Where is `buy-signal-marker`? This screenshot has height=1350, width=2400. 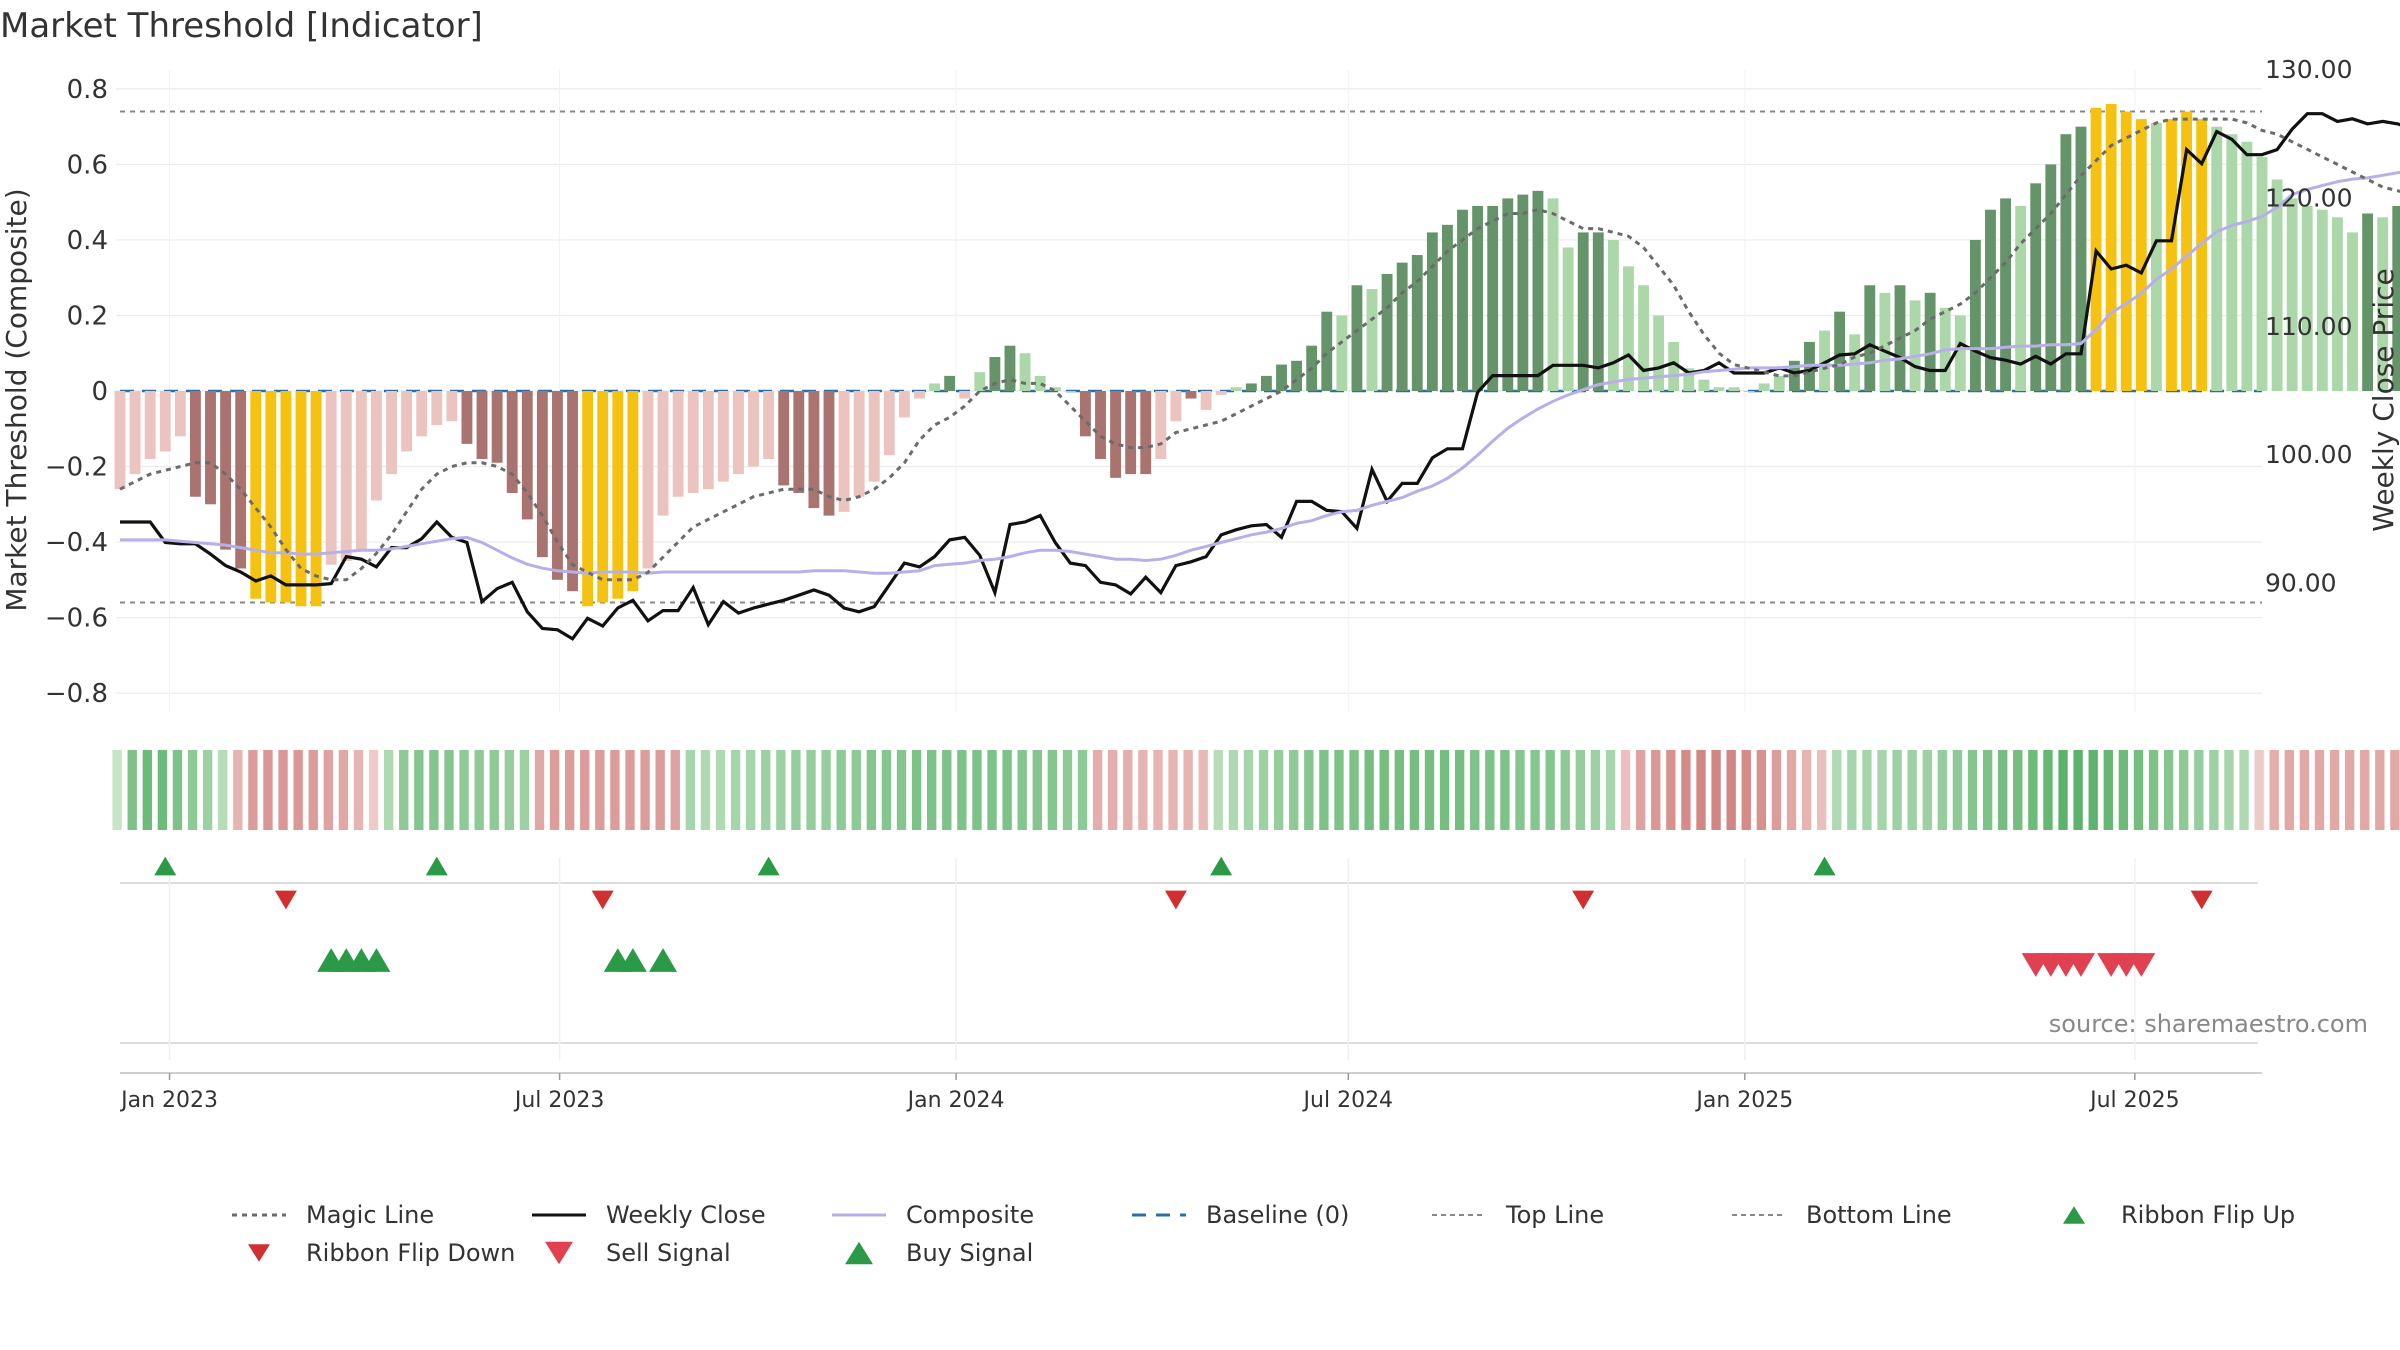 buy-signal-marker is located at coordinates (632, 960).